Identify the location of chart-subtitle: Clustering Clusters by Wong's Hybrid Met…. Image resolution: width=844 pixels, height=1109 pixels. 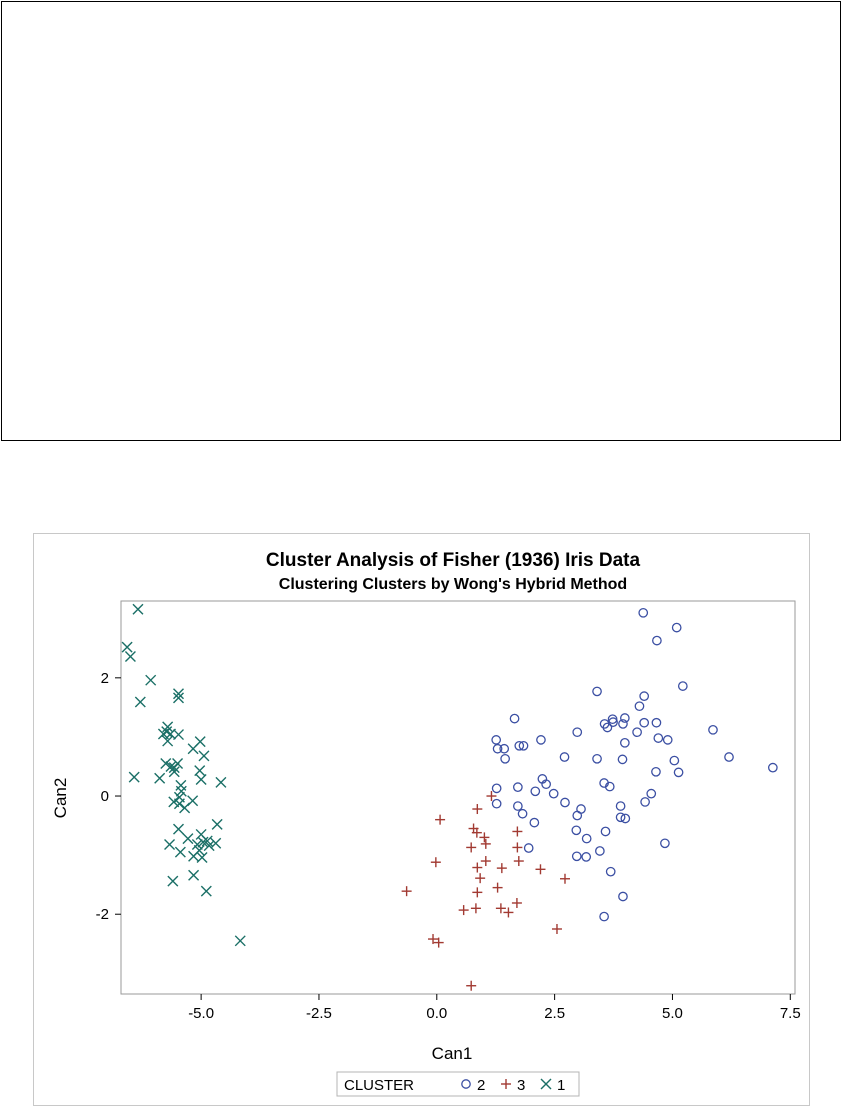
(453, 584).